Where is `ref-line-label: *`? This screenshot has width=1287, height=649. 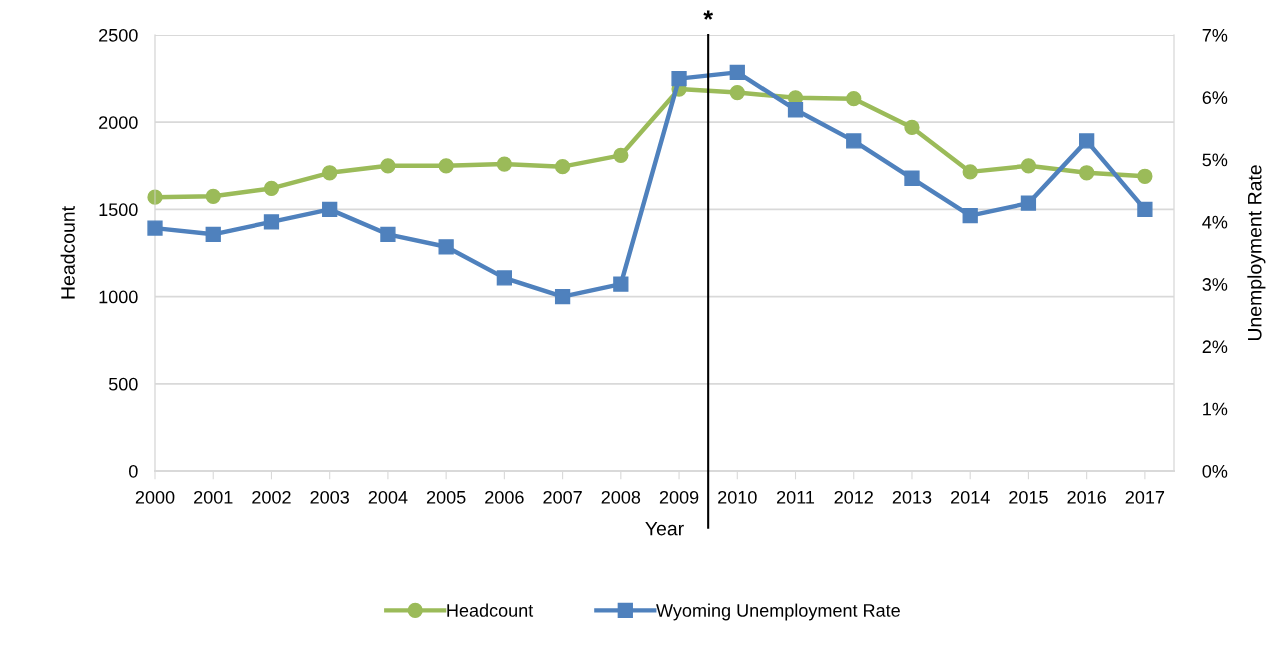
ref-line-label: * is located at coordinates (708, 15).